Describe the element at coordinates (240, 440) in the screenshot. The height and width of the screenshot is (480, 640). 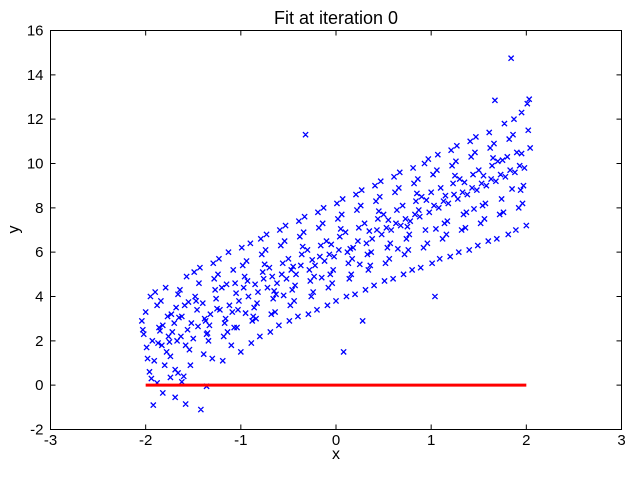
I see `x-tick-label: -1` at that location.